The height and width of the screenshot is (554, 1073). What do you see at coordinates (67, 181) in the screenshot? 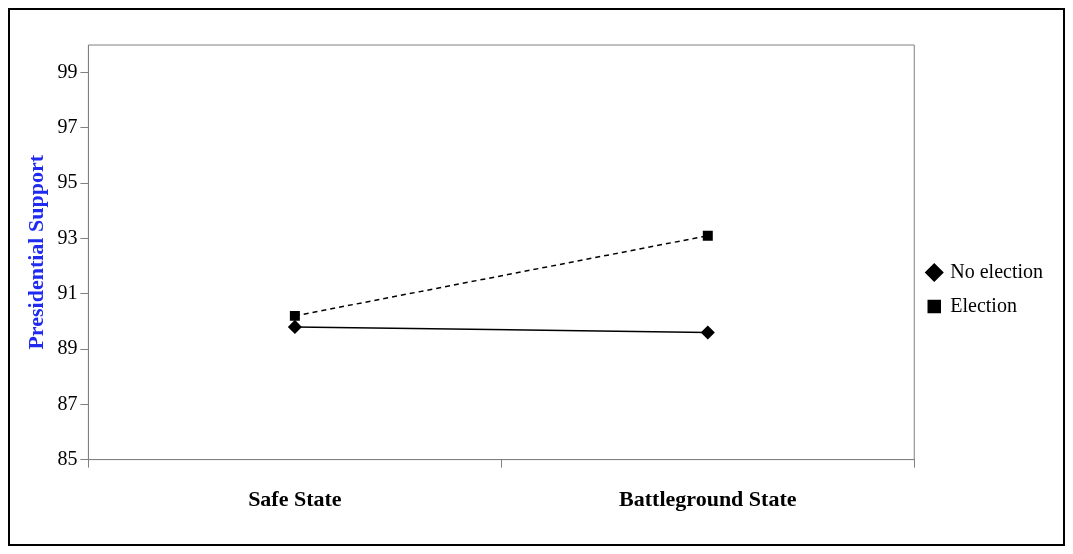
I see `y-tick-label: 95` at bounding box center [67, 181].